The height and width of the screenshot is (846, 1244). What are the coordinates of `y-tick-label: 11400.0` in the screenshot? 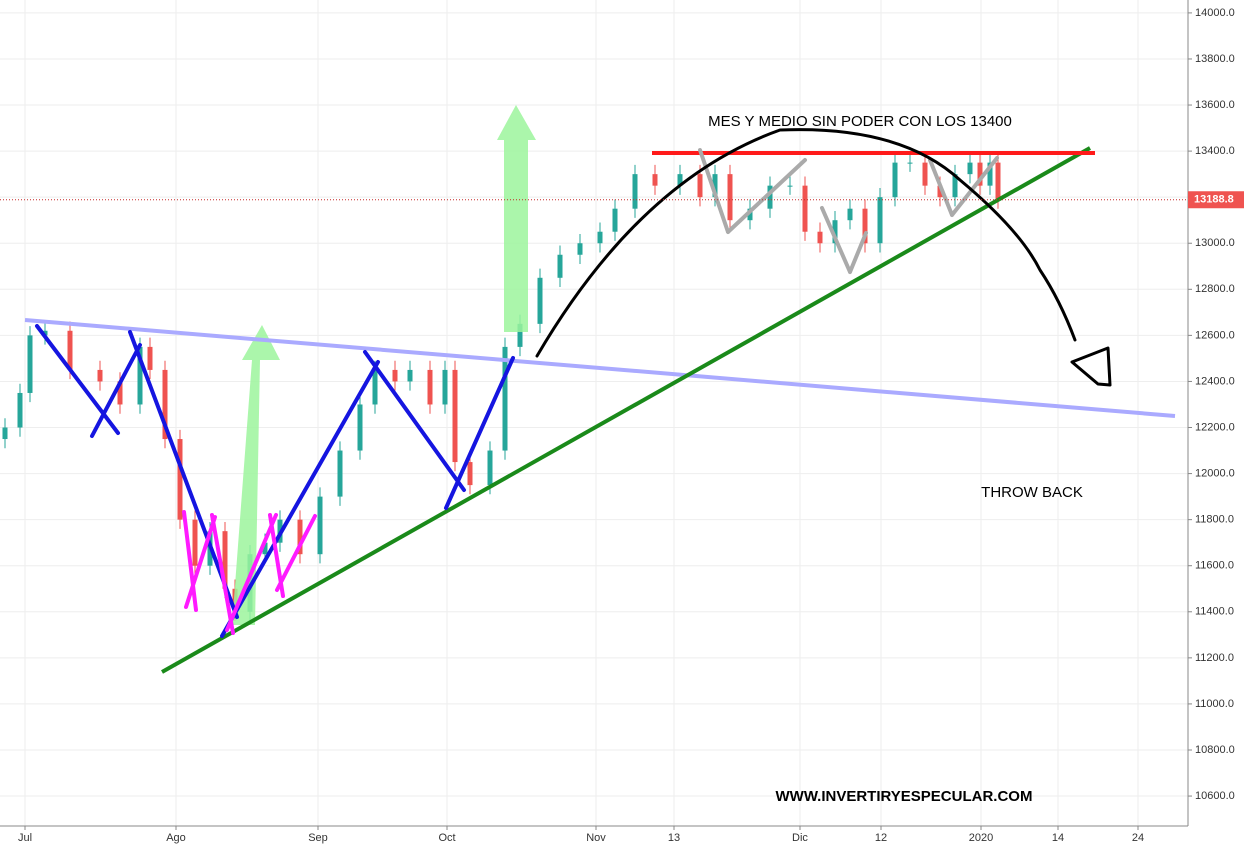 It's located at (1214, 612).